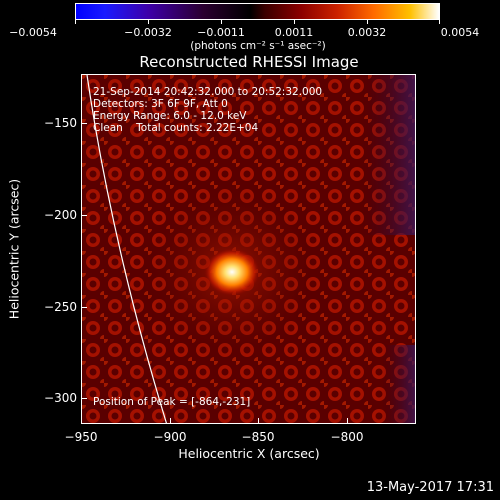  I want to click on y-tick-label: −250, so click(60, 307).